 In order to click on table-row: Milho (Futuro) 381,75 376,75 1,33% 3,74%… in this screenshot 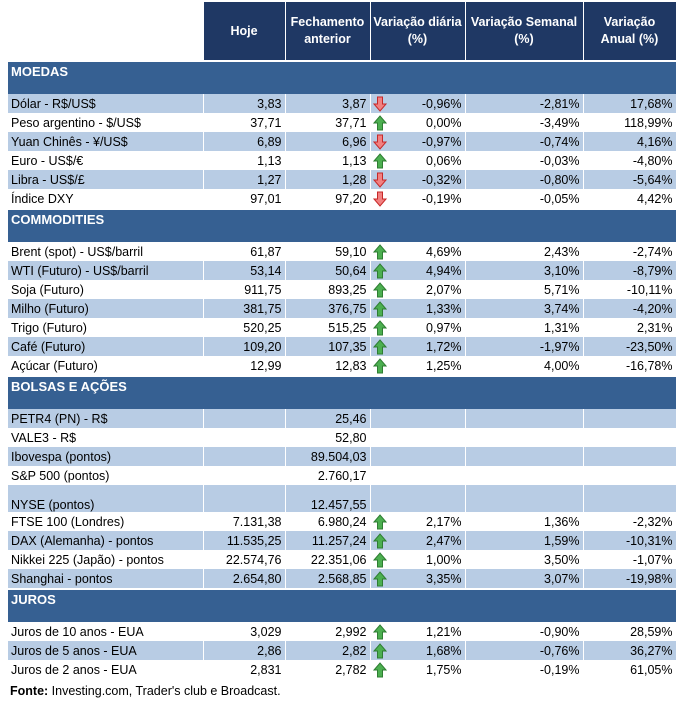, I will do `click(342, 308)`.